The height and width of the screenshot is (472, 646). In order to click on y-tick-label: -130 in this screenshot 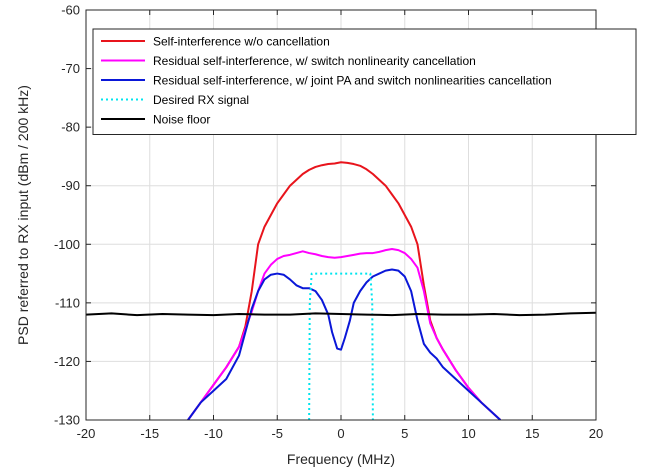, I will do `click(67, 420)`.